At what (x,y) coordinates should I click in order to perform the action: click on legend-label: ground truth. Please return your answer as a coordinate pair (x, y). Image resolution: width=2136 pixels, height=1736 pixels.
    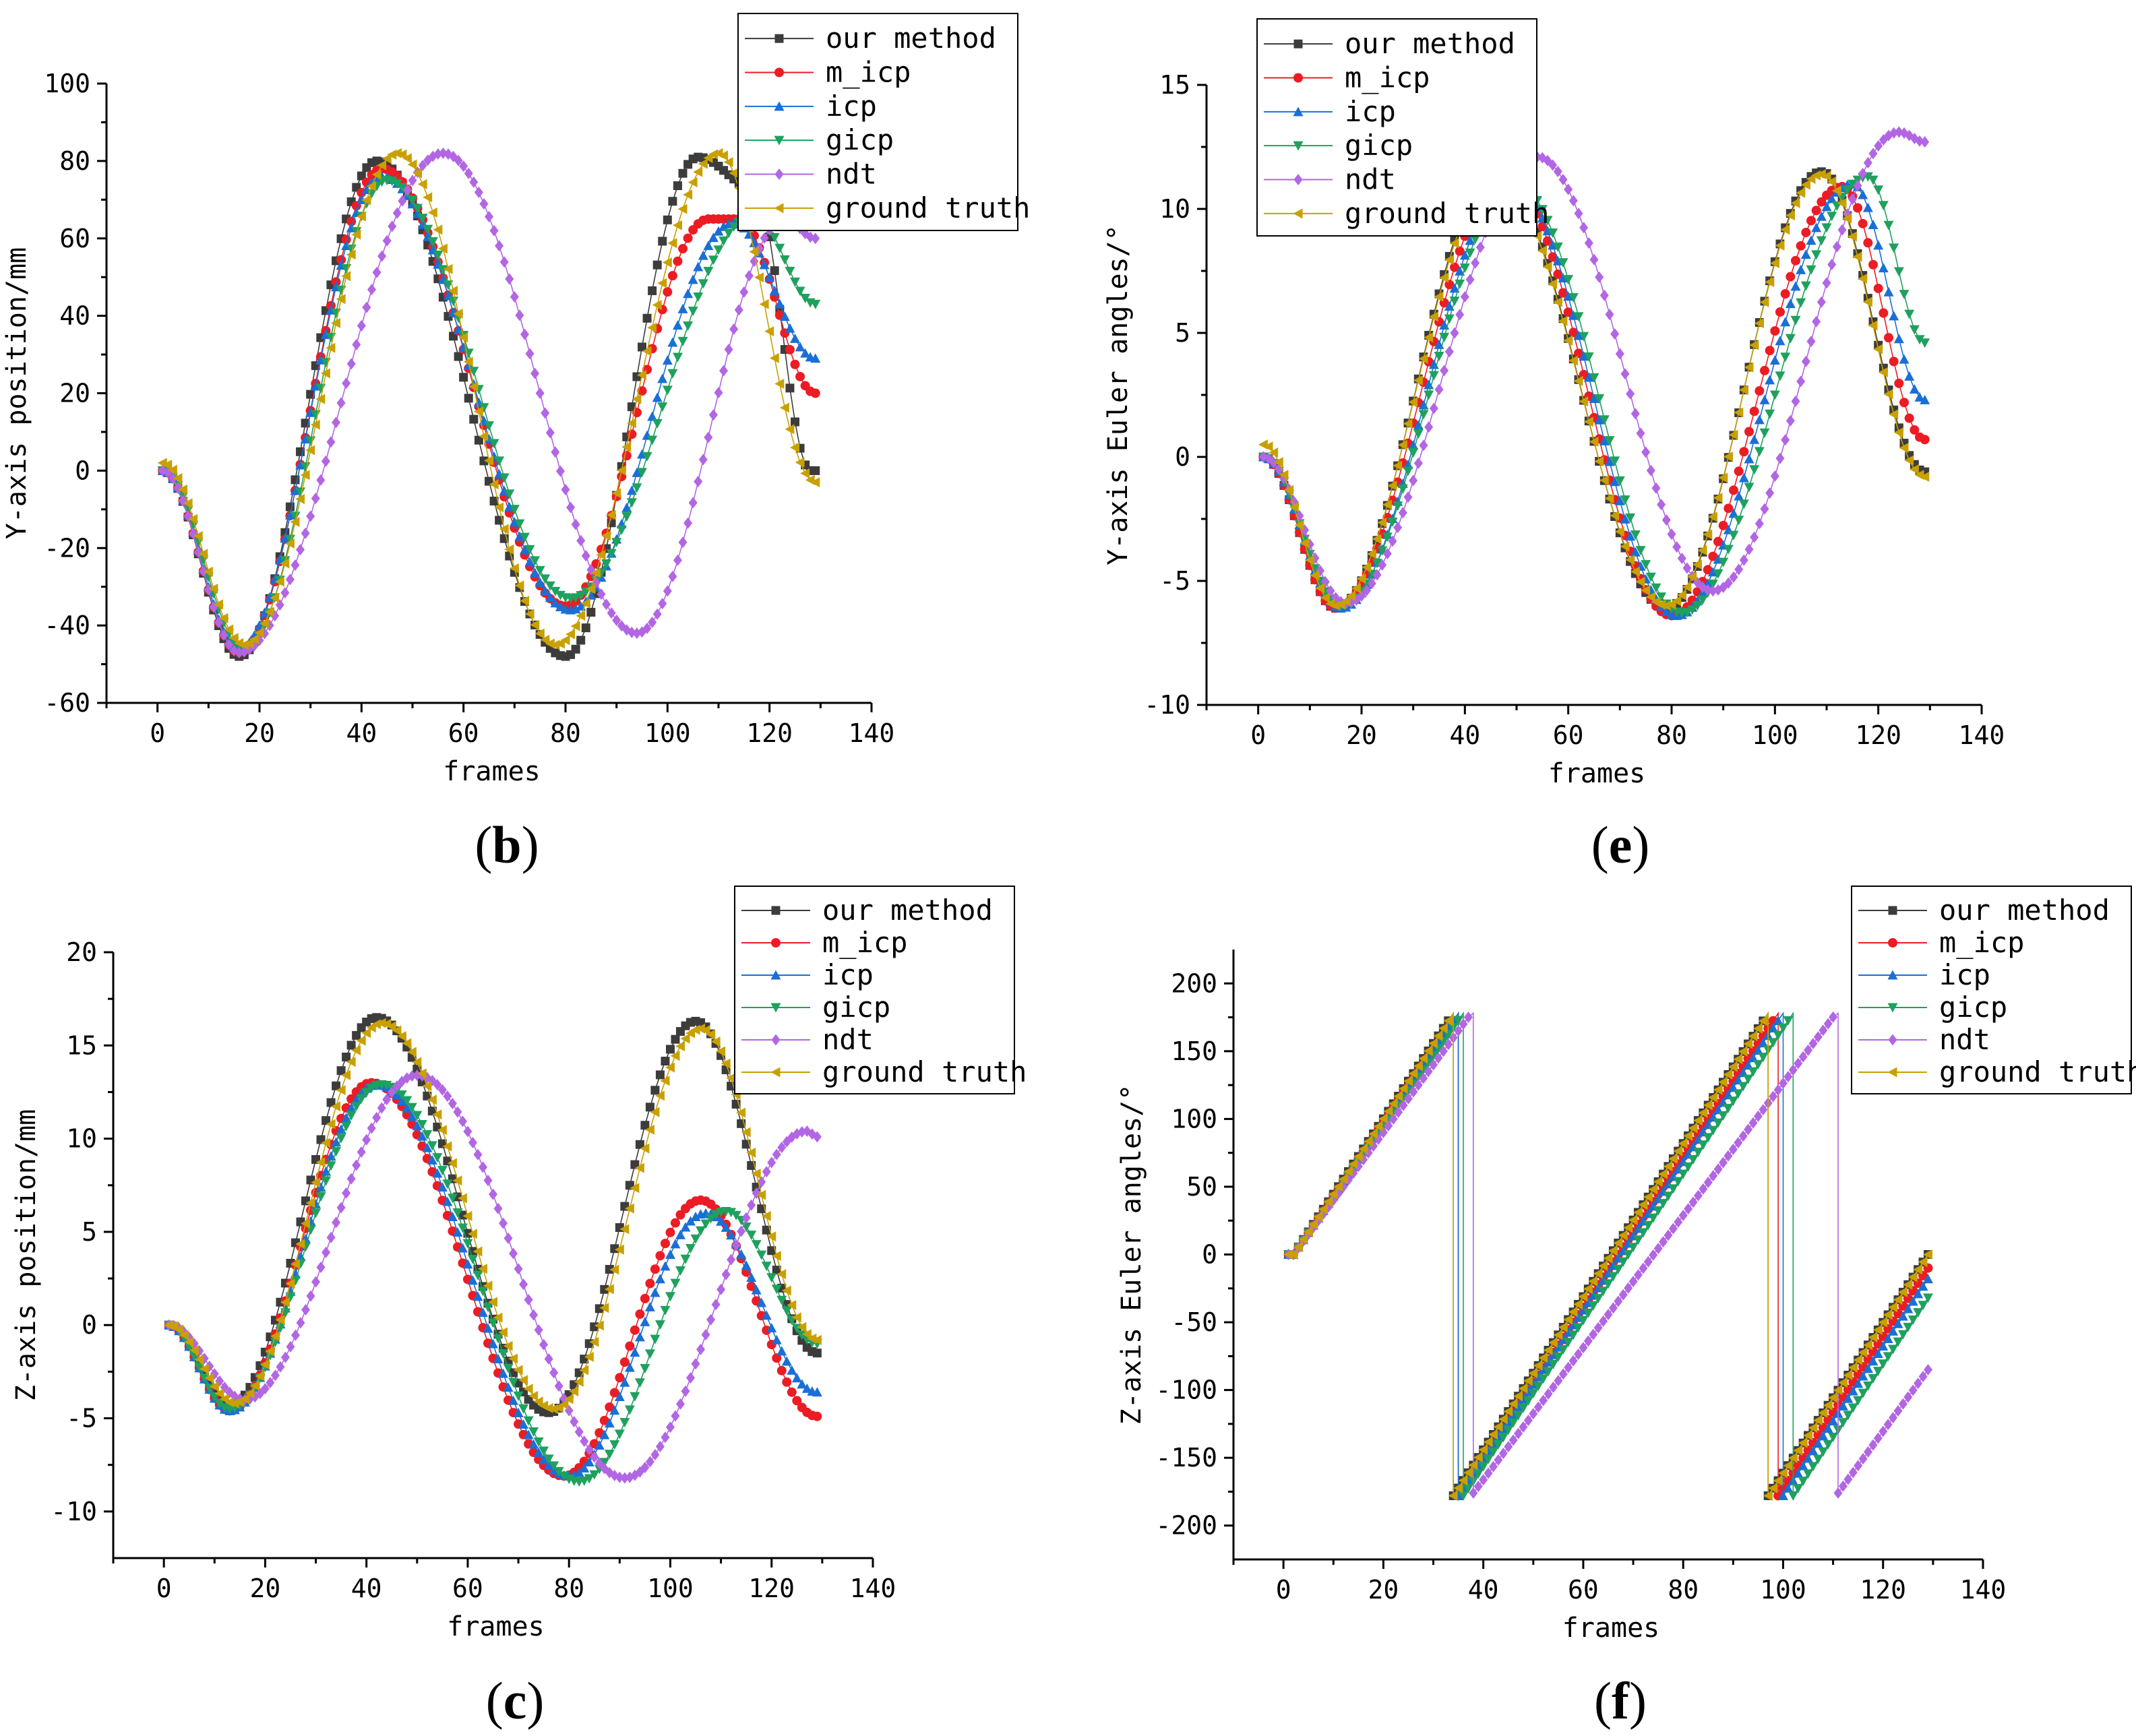
    Looking at the image, I should click on (924, 1071).